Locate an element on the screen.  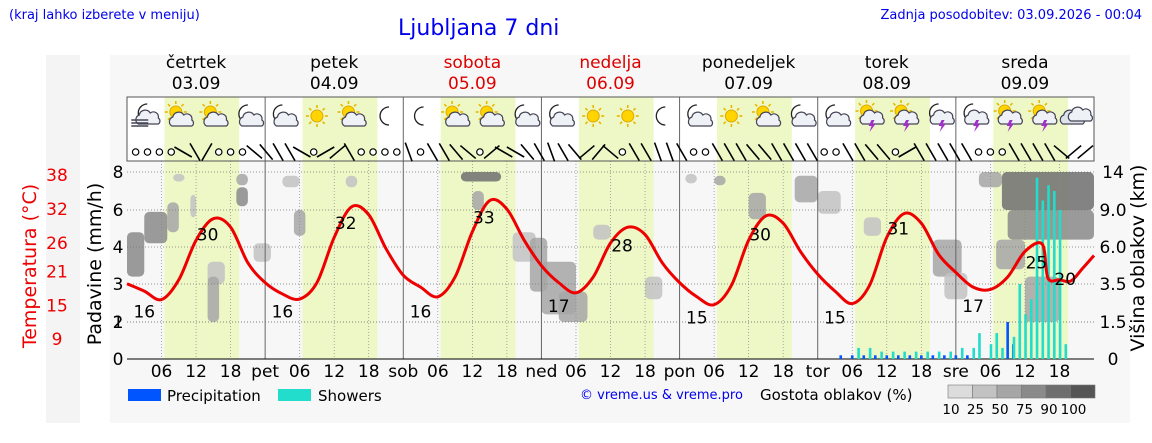
x-day-label: pon is located at coordinates (680, 372).